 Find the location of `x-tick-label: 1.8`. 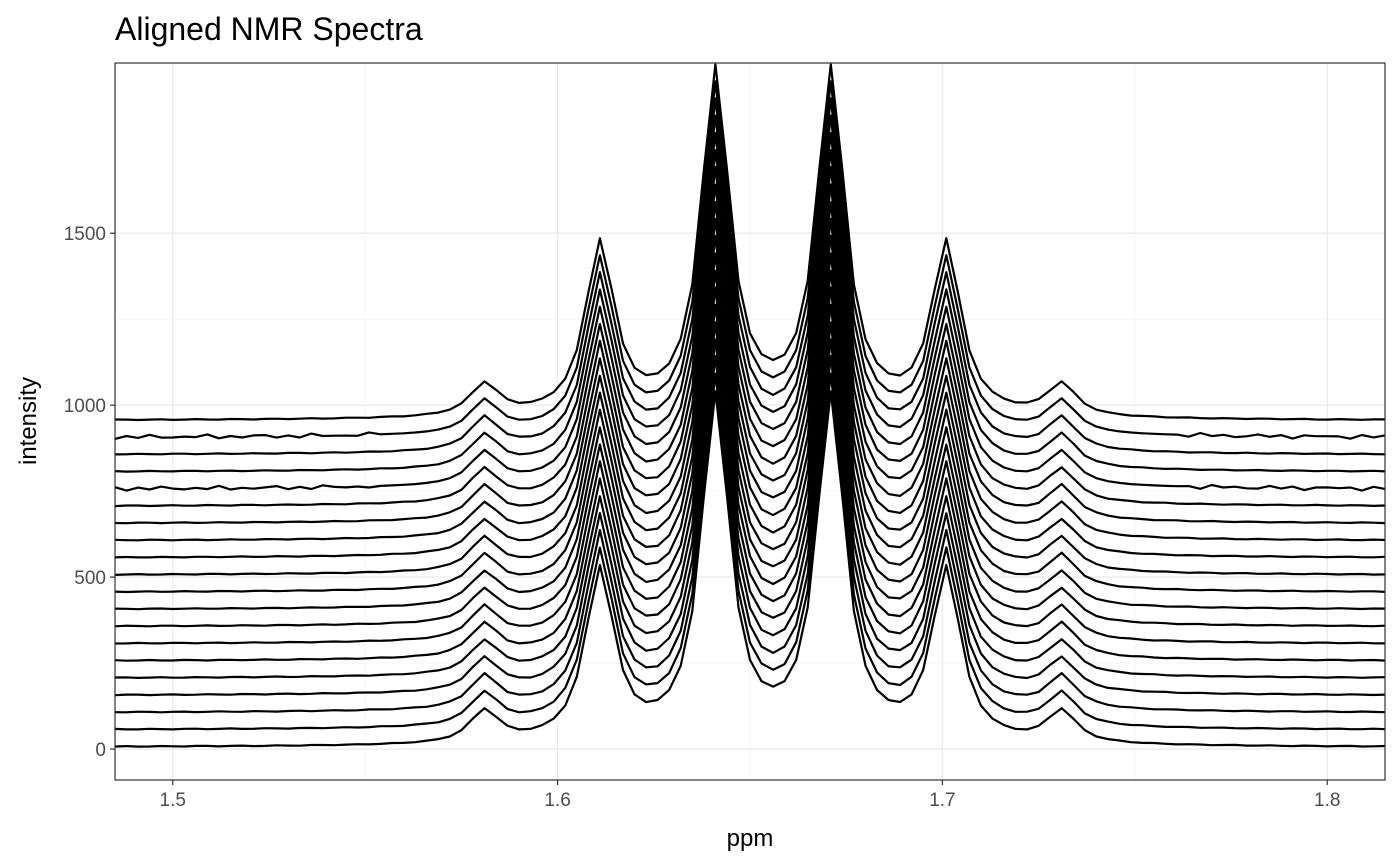

x-tick-label: 1.8 is located at coordinates (1327, 800).